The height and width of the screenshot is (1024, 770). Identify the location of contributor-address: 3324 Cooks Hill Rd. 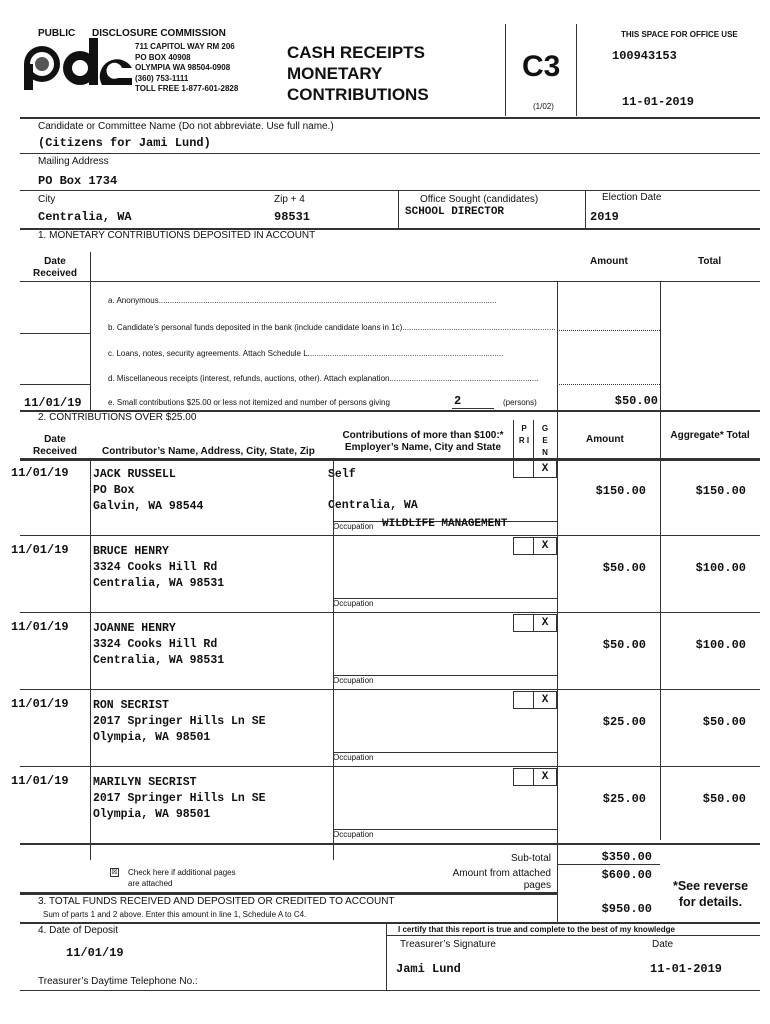
(155, 644).